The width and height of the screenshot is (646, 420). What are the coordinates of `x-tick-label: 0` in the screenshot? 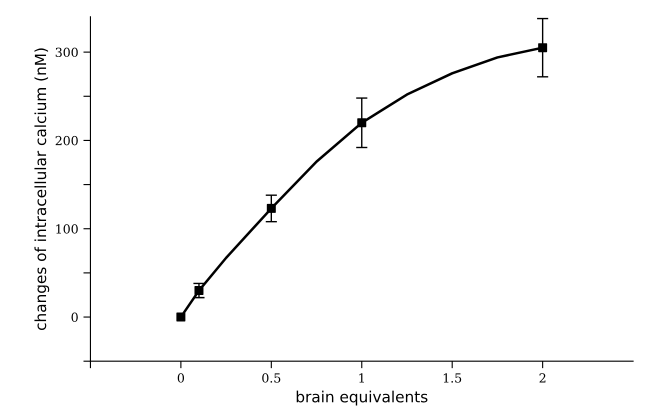 It's located at (181, 378).